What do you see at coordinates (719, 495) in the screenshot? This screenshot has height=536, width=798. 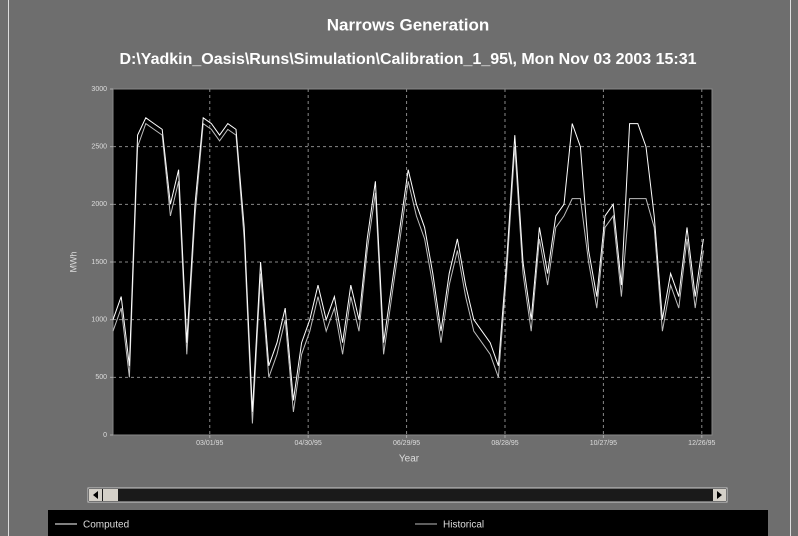 I see `arrow-right-icon` at bounding box center [719, 495].